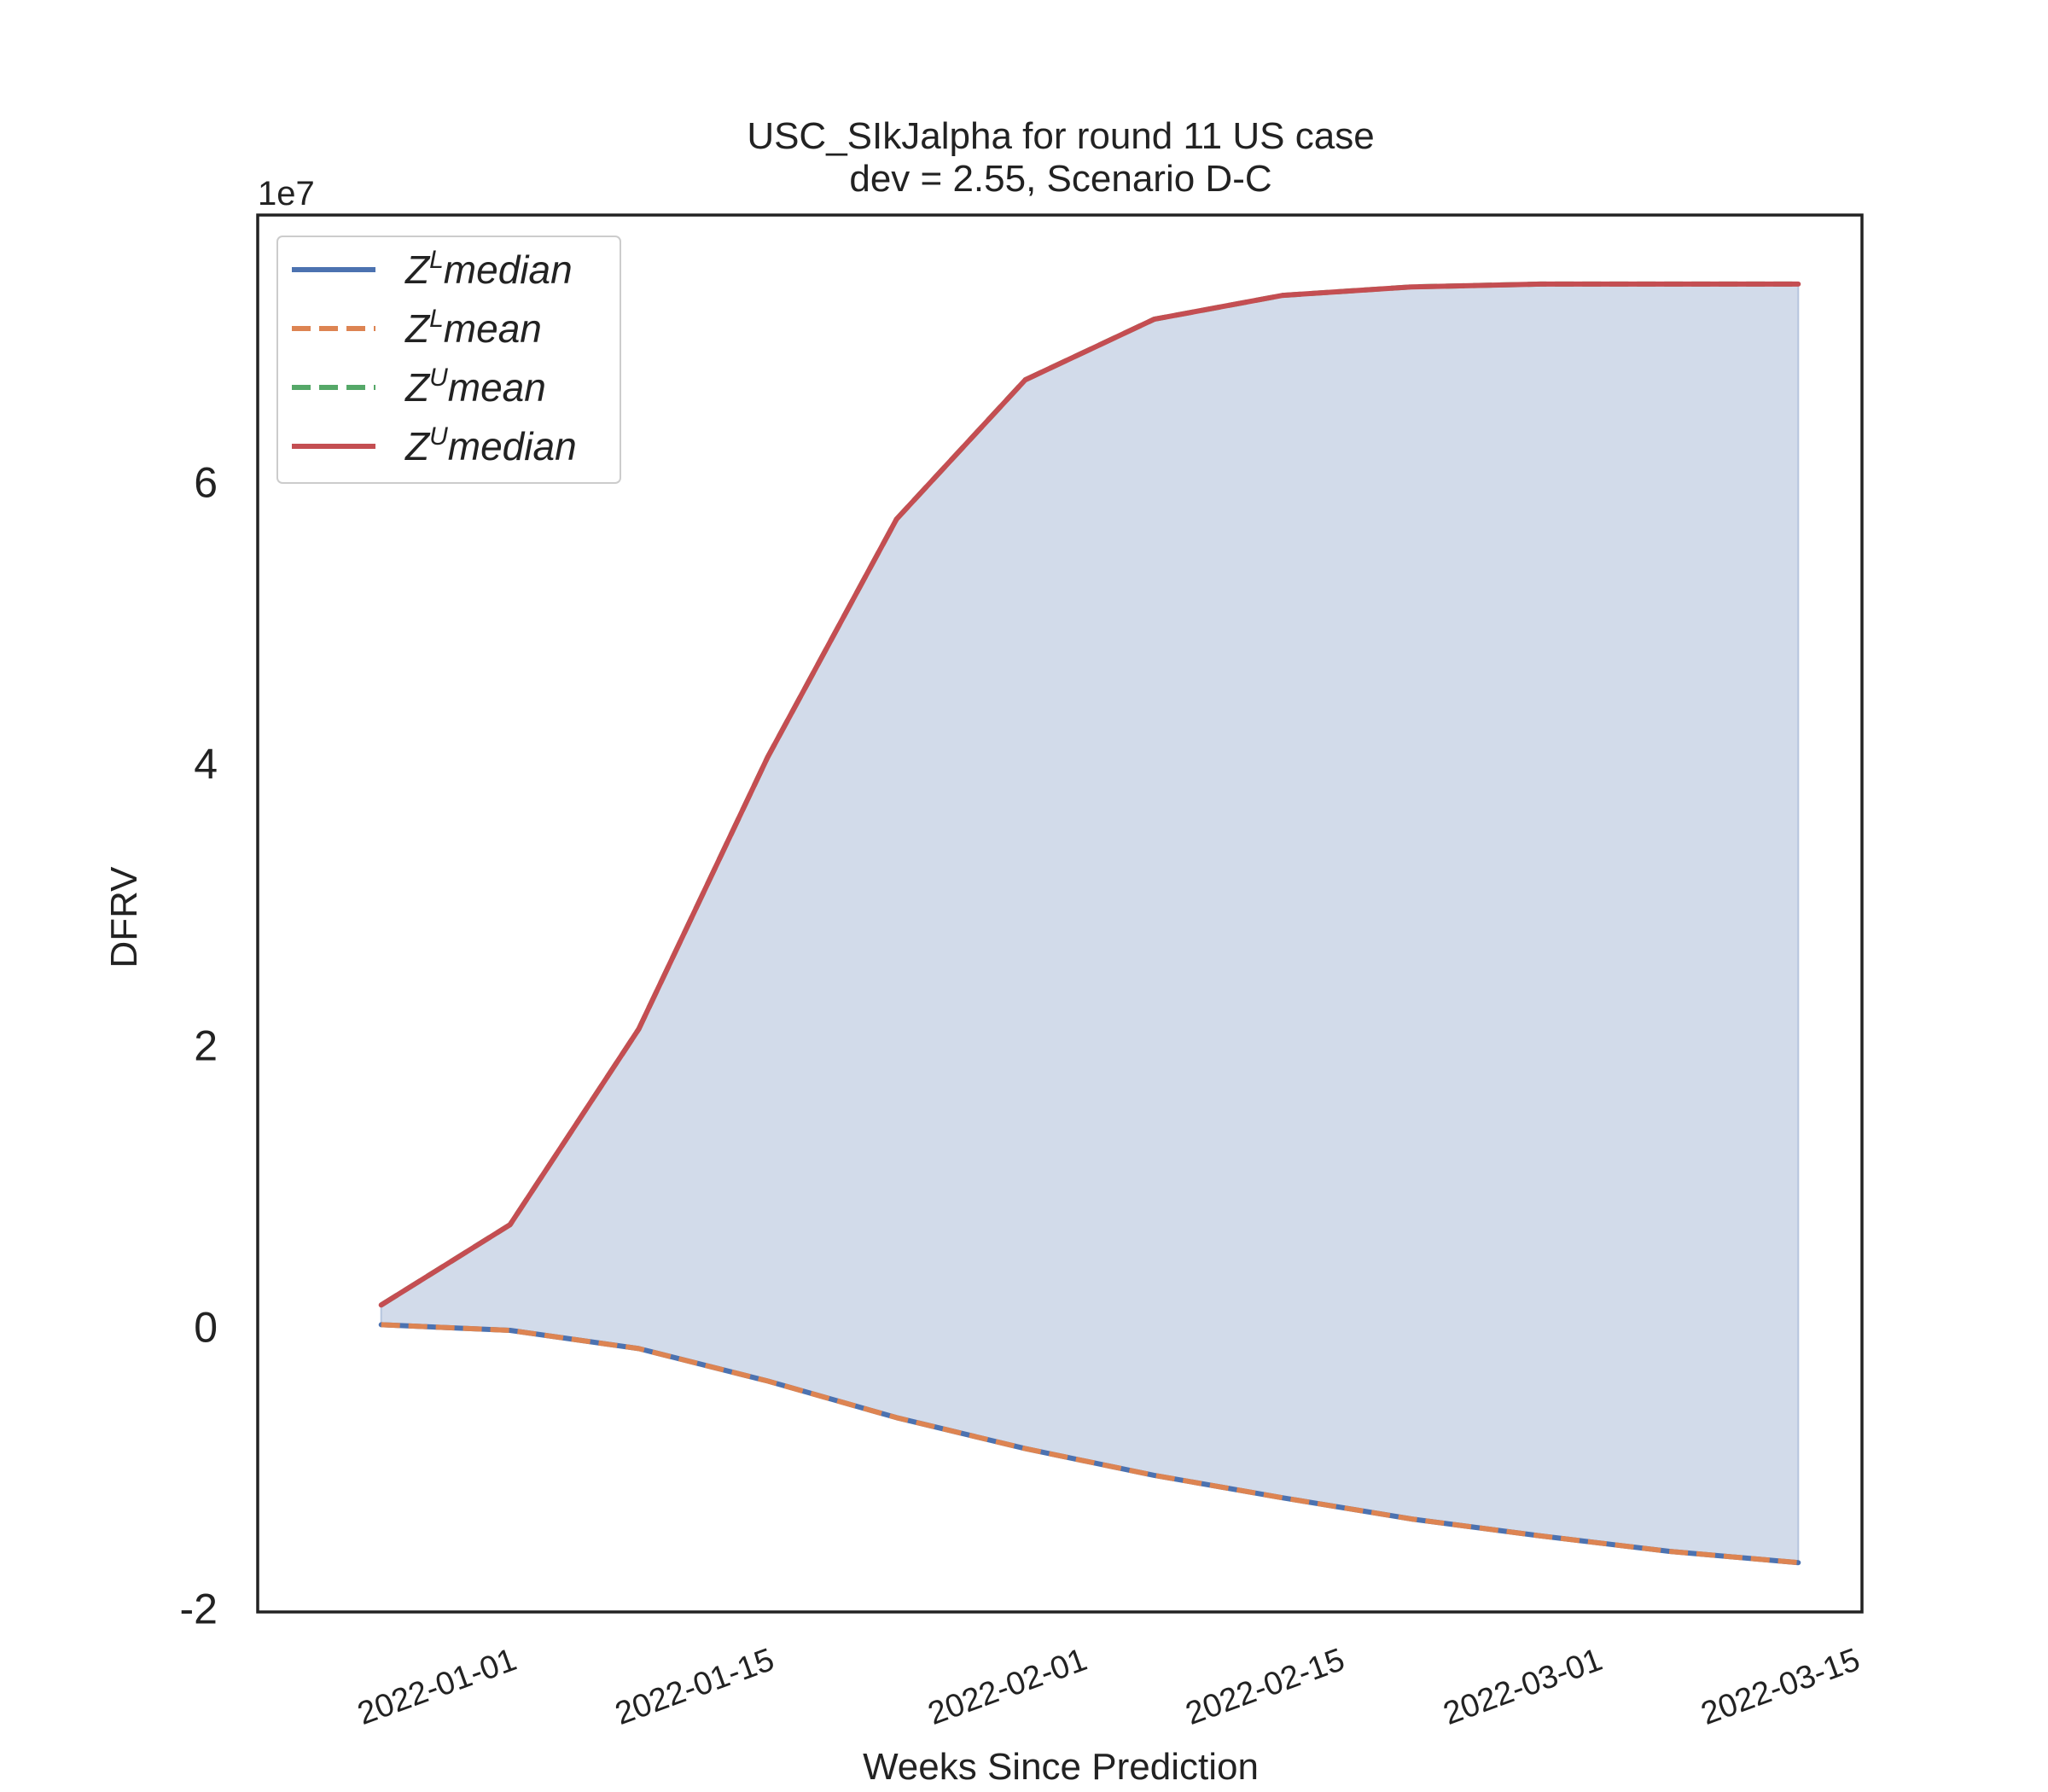 The image size is (2048, 1792). Describe the element at coordinates (1007, 1687) in the screenshot. I see `x-tick-label: 2022-02-01` at that location.